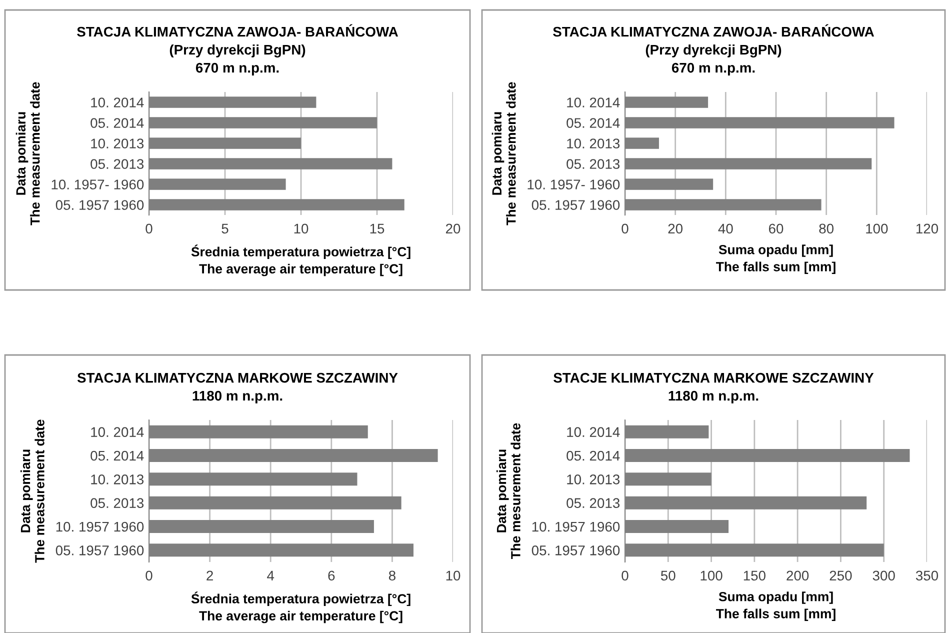 The image size is (948, 633). Describe the element at coordinates (755, 575) in the screenshot. I see `x-tick-label: 150` at that location.